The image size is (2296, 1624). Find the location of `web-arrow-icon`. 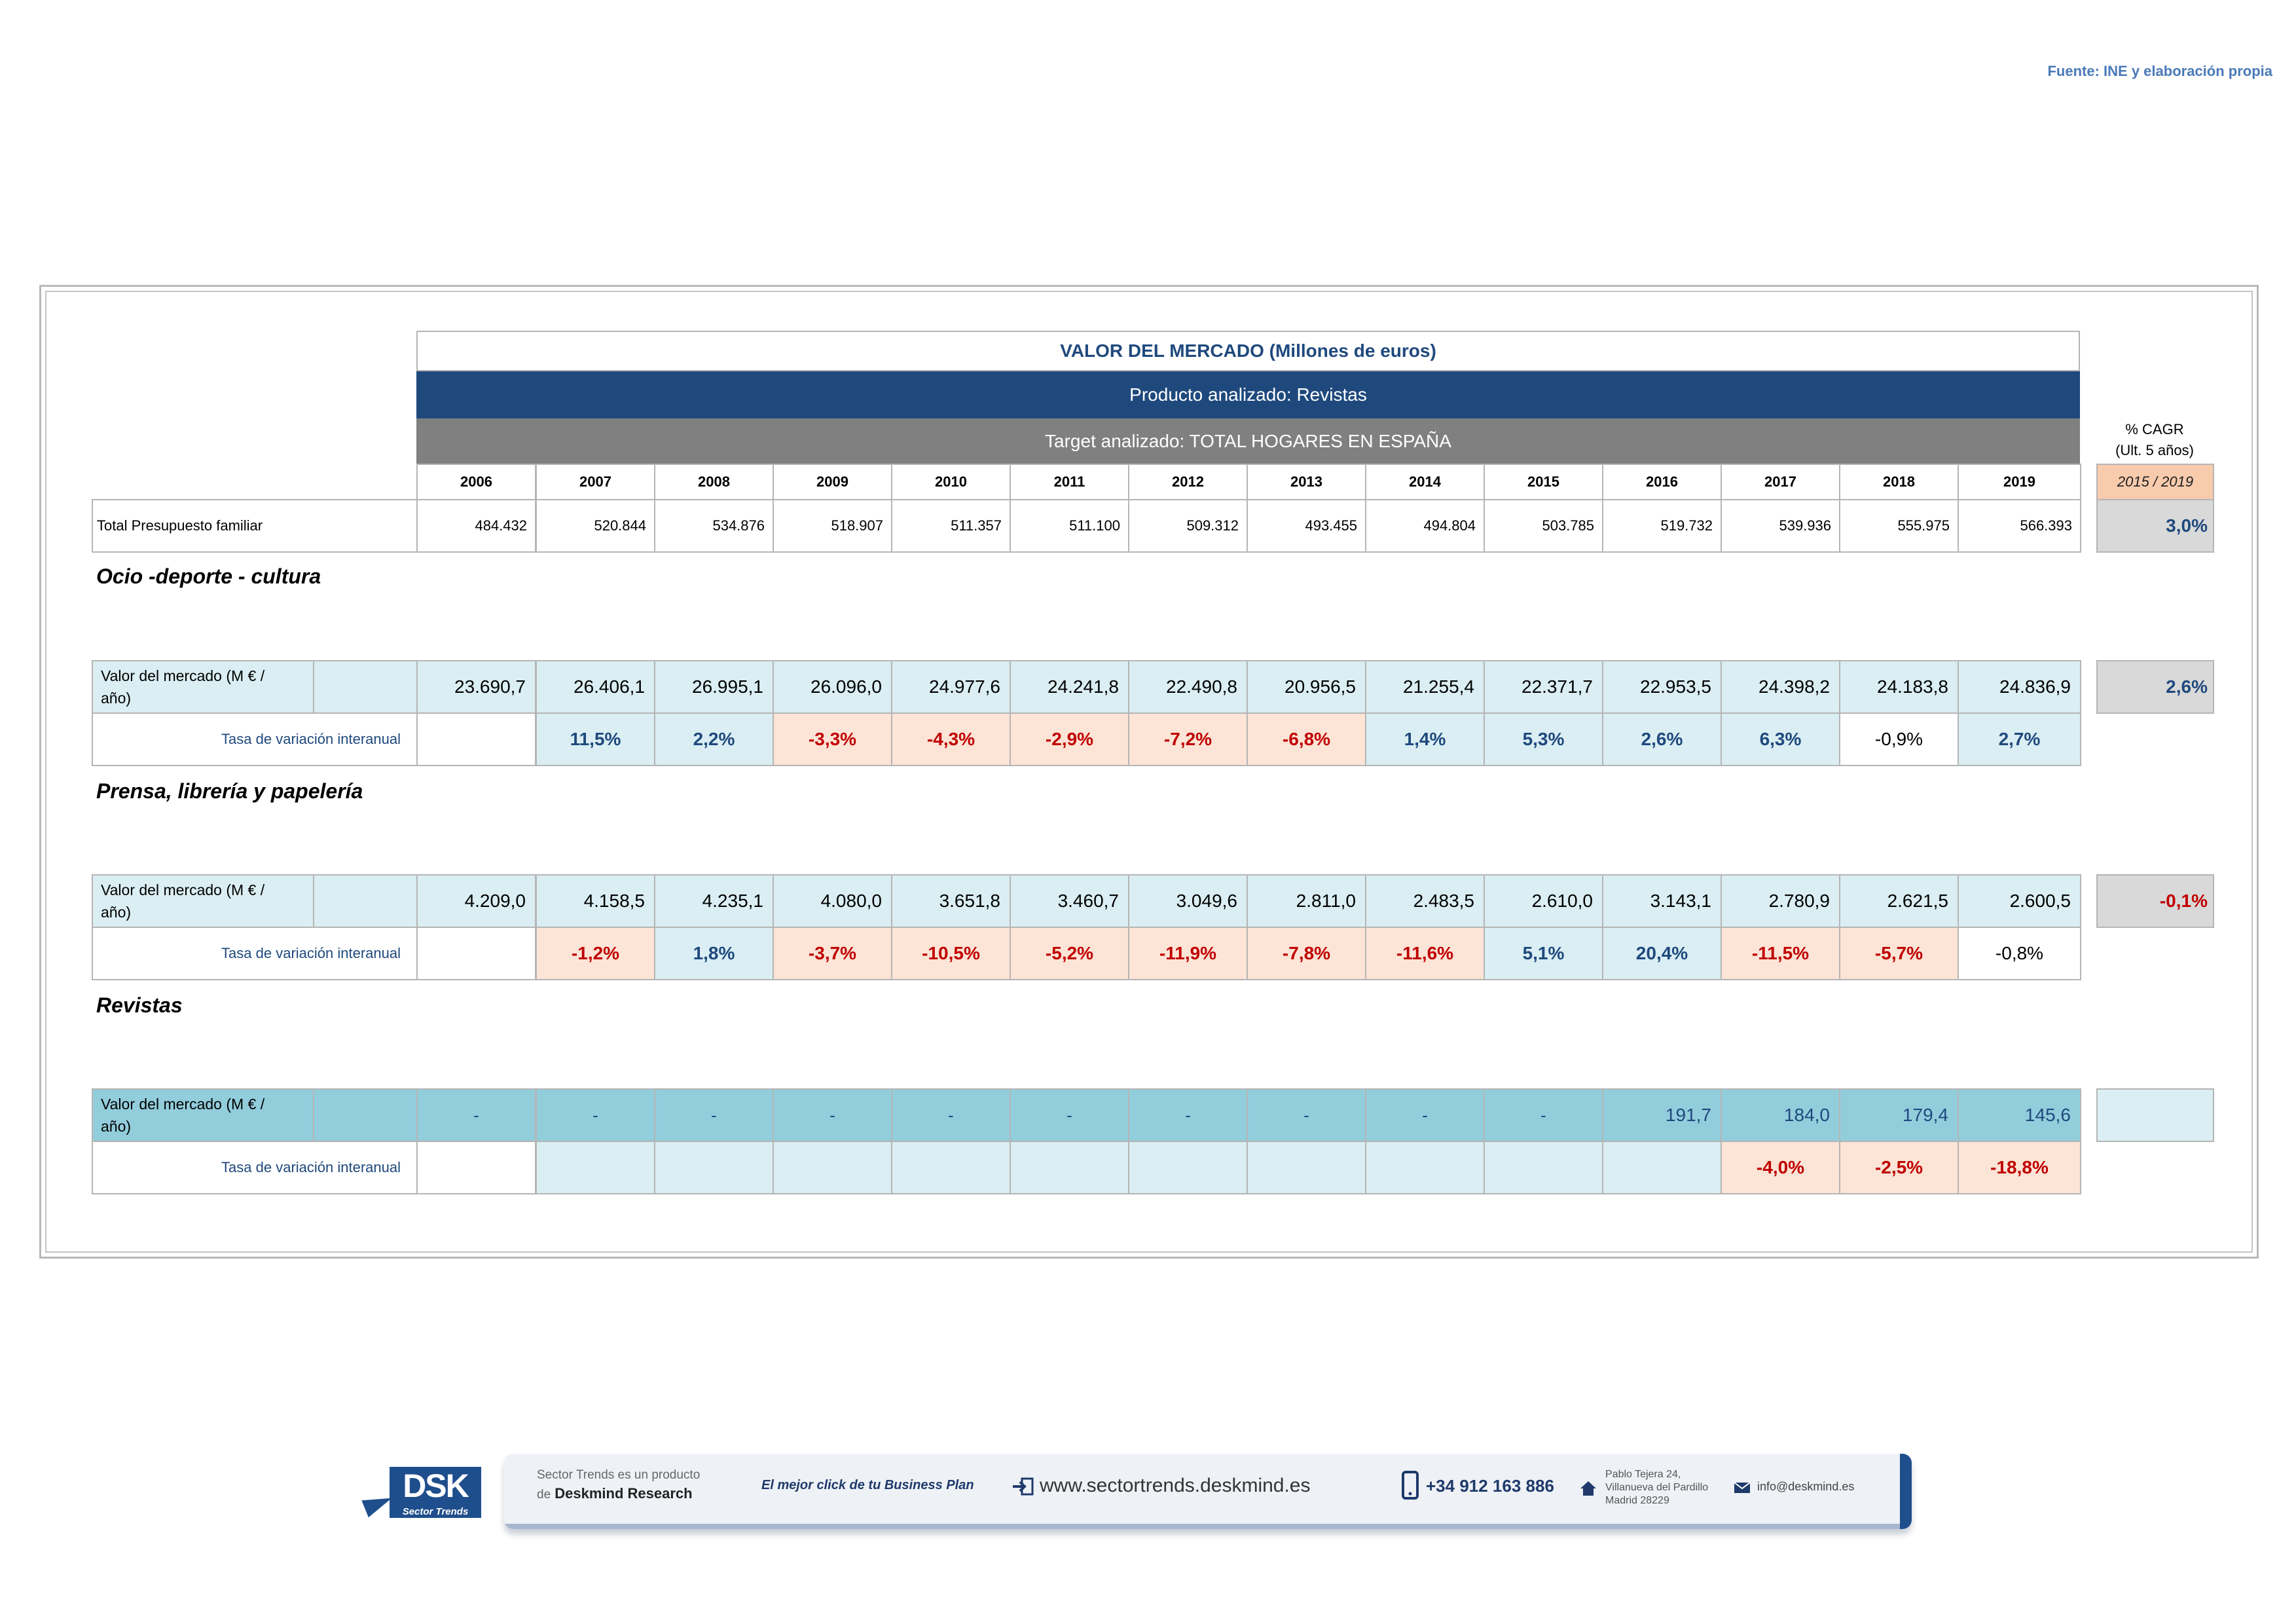

web-arrow-icon is located at coordinates (1023, 1486).